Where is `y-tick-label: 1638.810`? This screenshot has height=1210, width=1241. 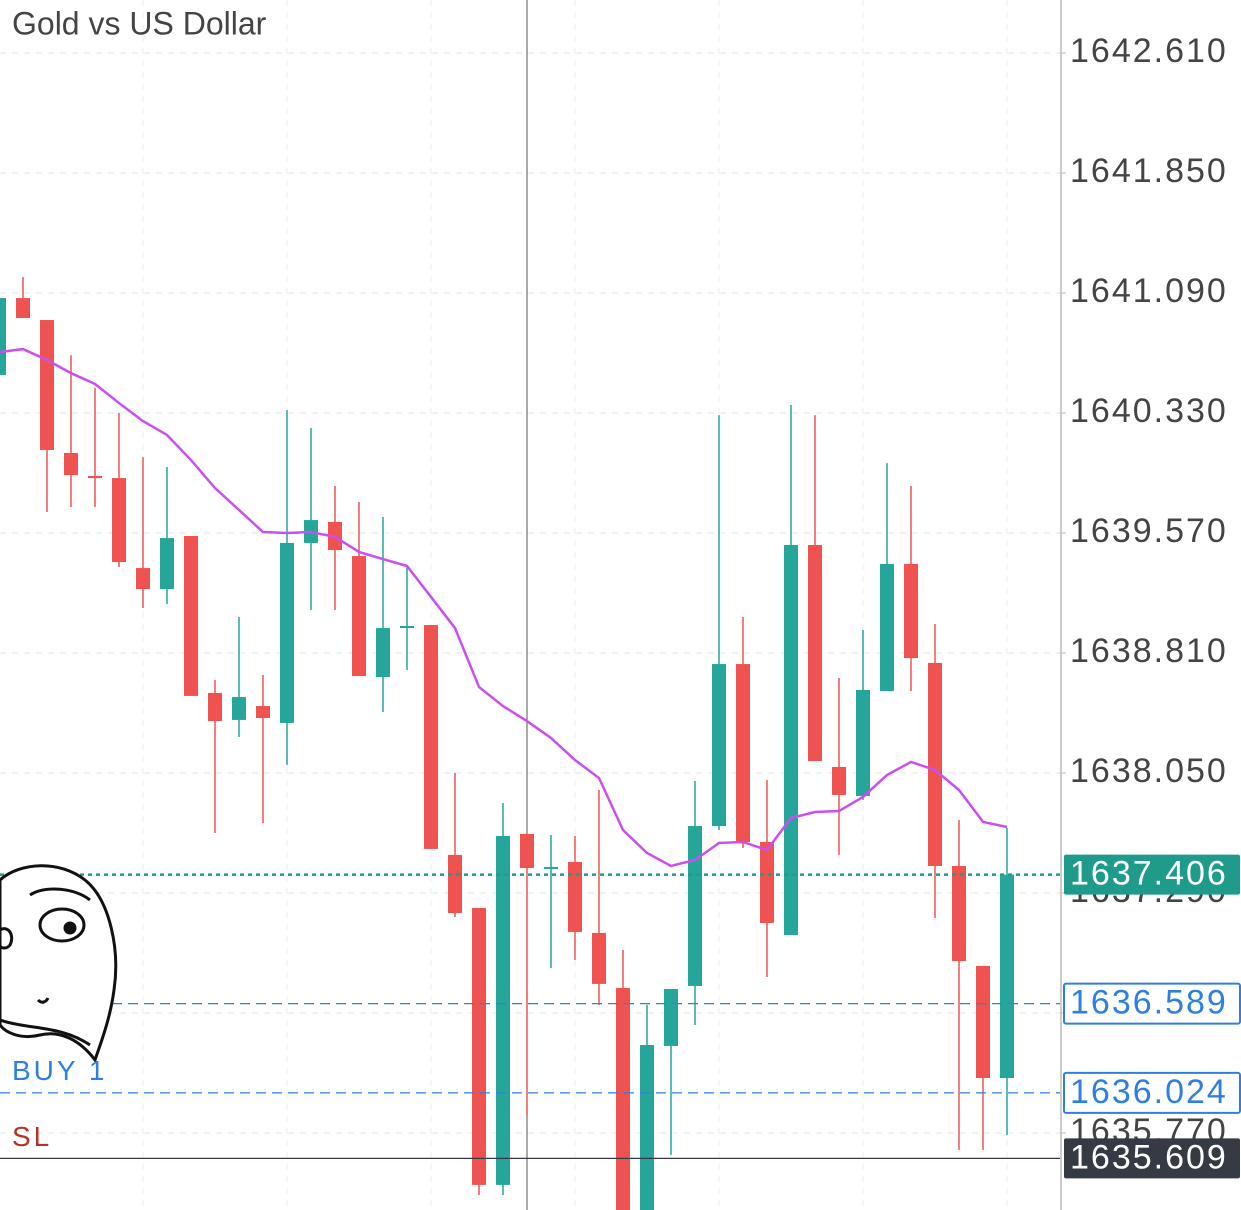
y-tick-label: 1638.810 is located at coordinates (1149, 651).